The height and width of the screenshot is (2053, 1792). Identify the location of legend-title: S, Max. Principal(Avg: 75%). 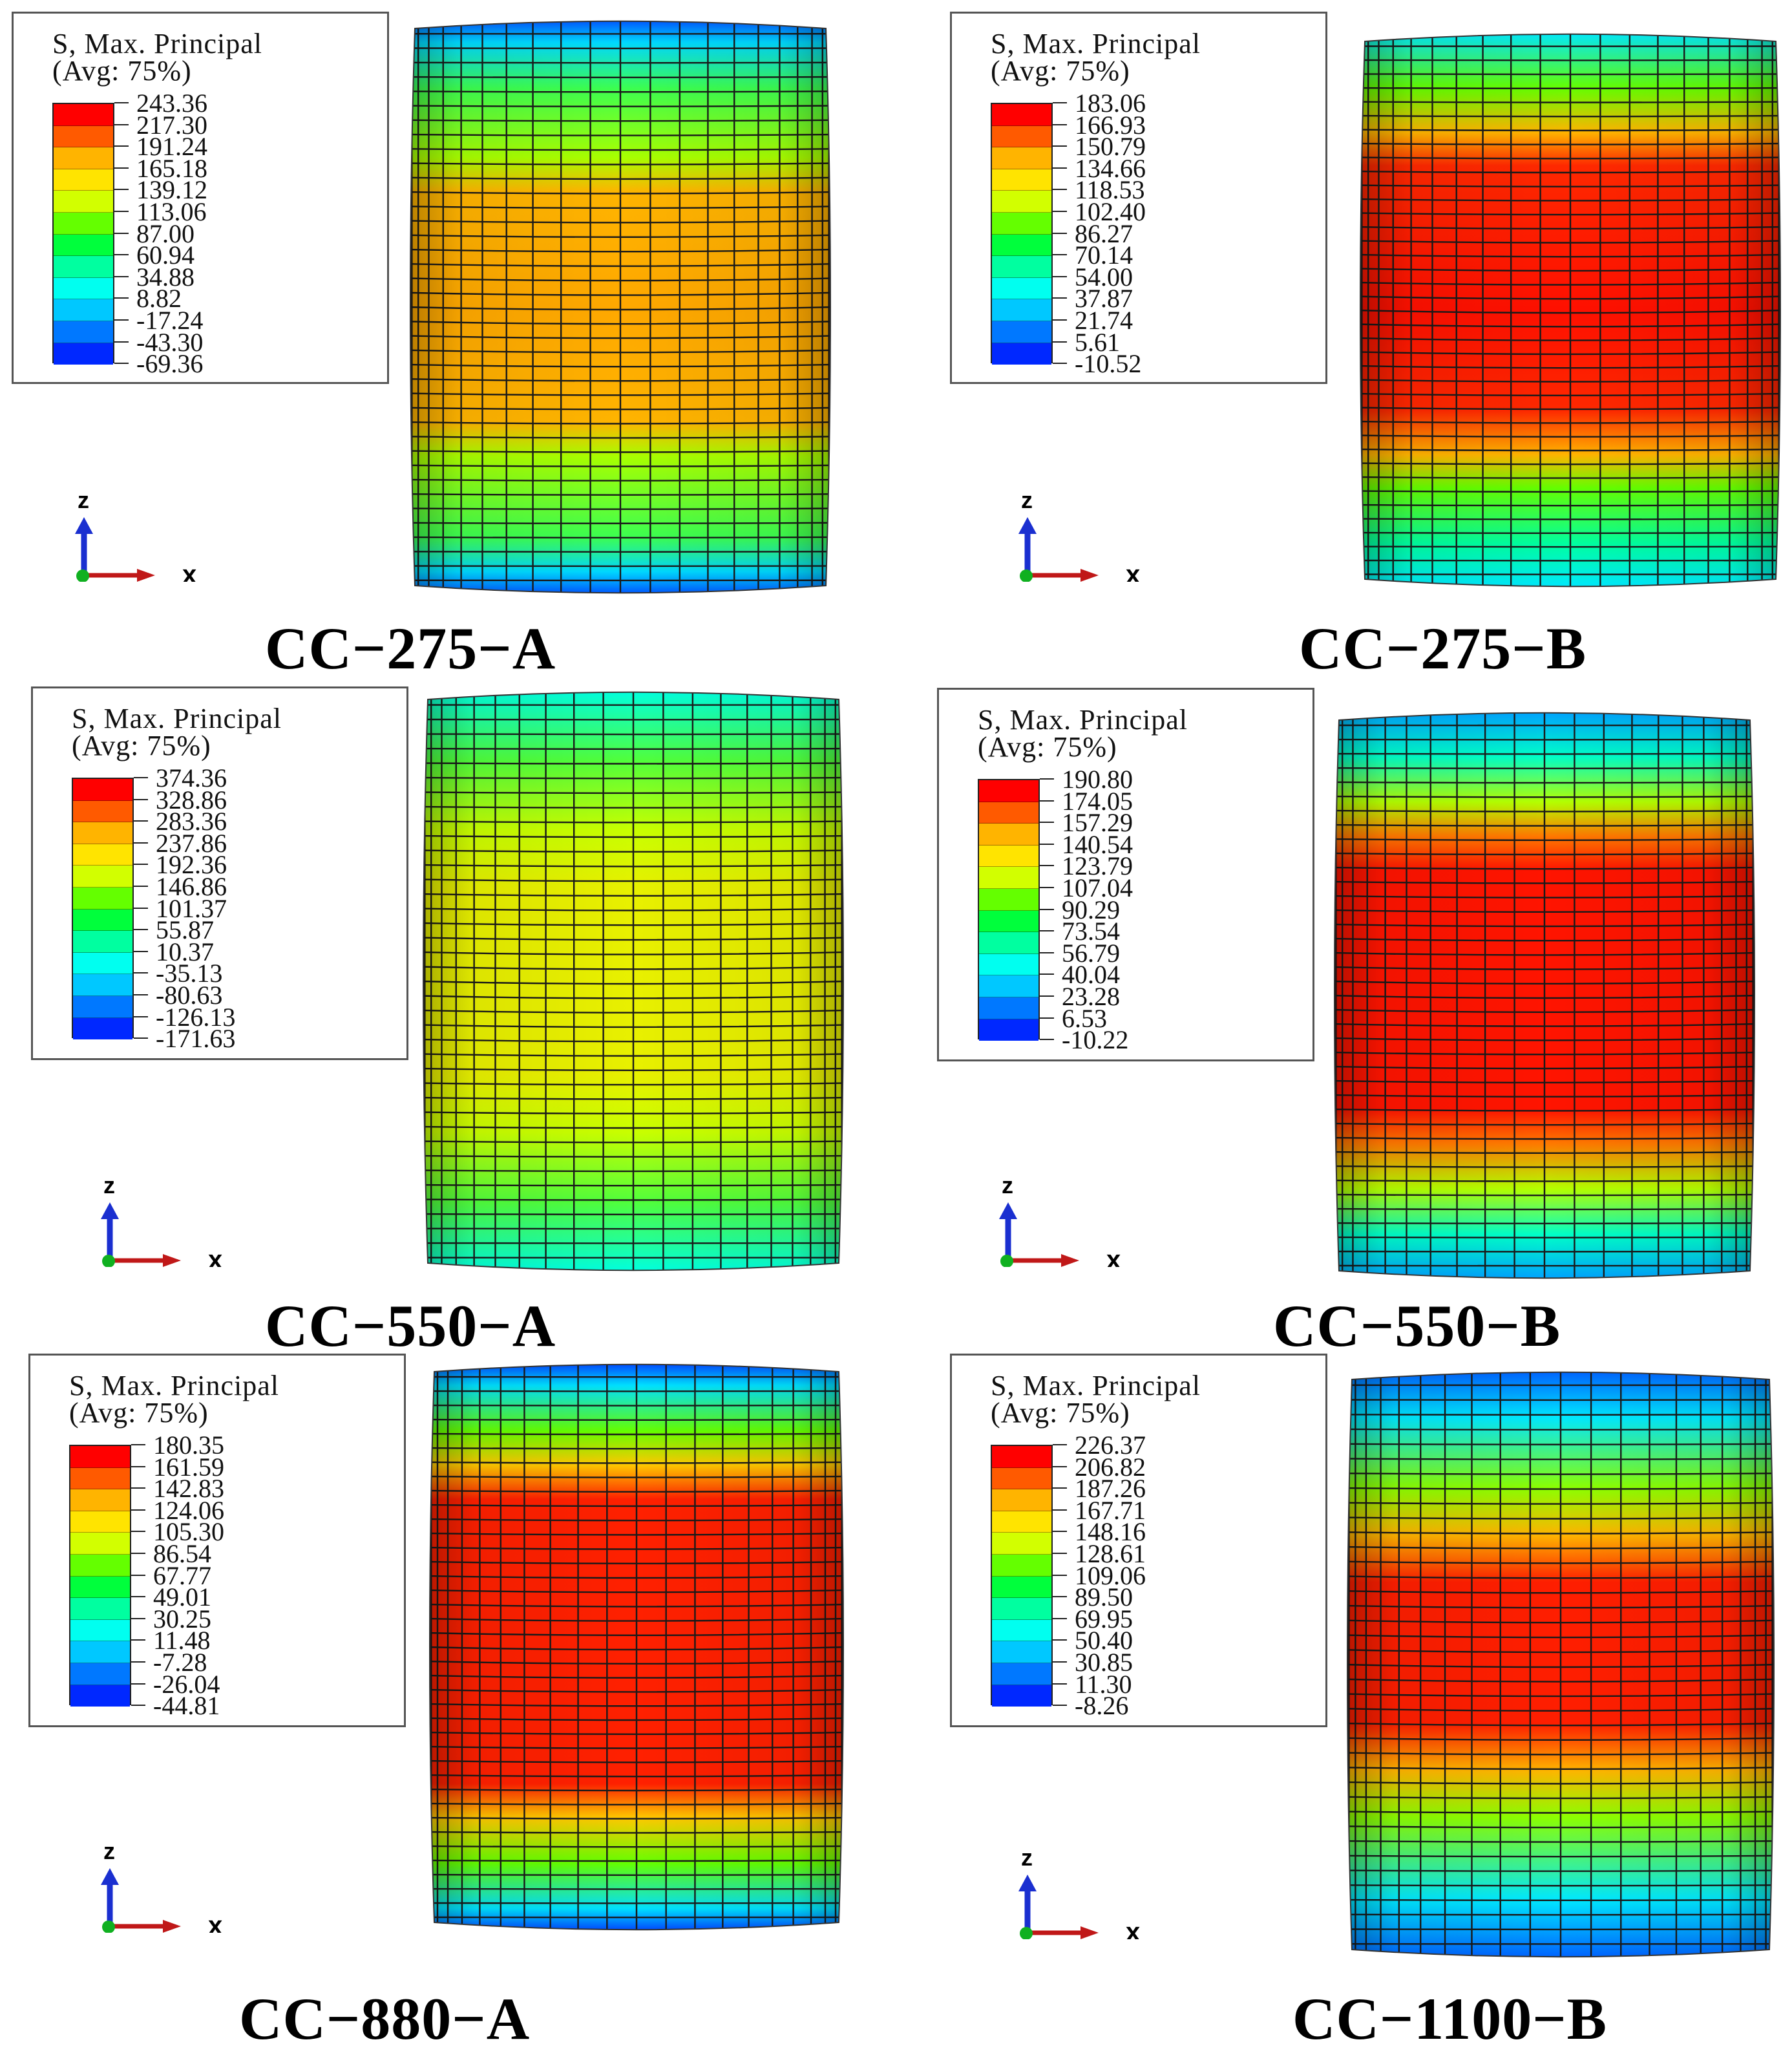
(174, 1399).